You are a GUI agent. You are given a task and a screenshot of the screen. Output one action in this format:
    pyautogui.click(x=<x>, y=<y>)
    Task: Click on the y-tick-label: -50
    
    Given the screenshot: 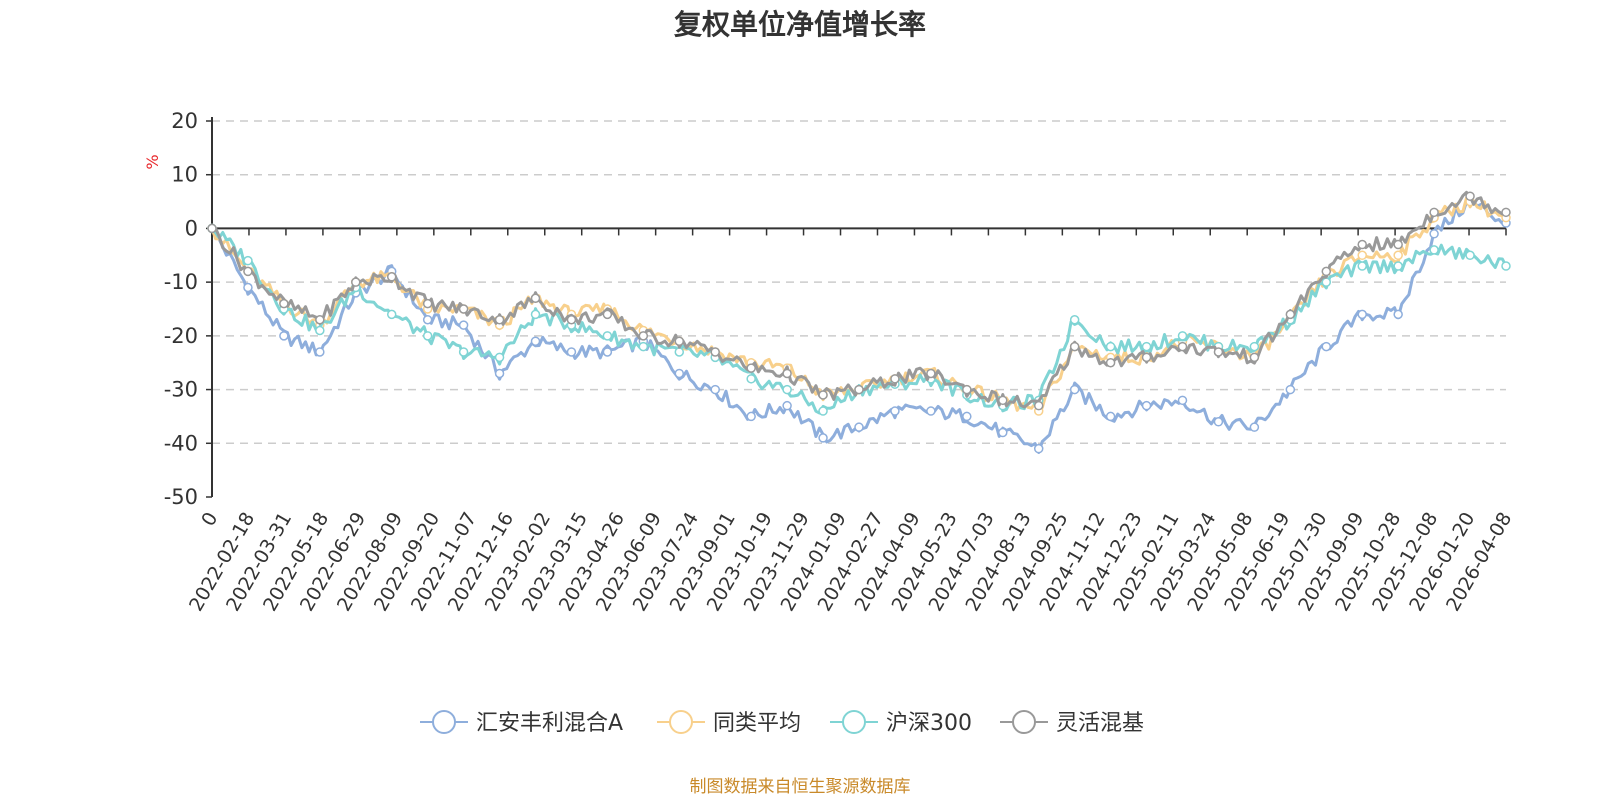 What is the action you would take?
    pyautogui.click(x=181, y=497)
    